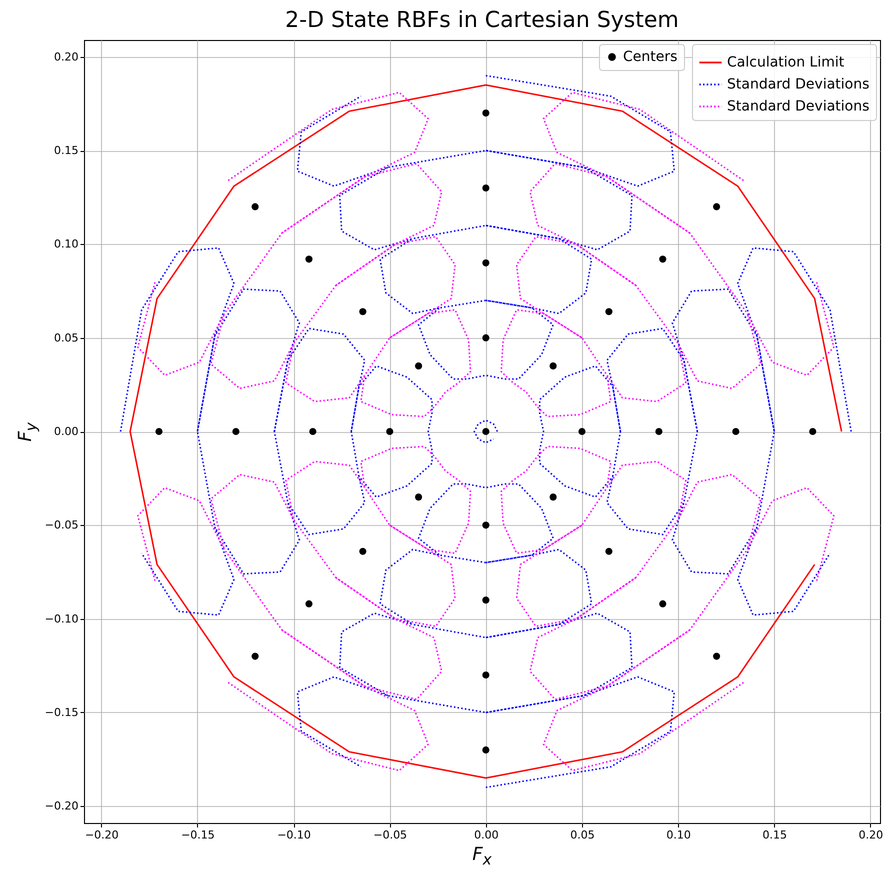  I want to click on y-tick-label: −0.20, so click(61, 806).